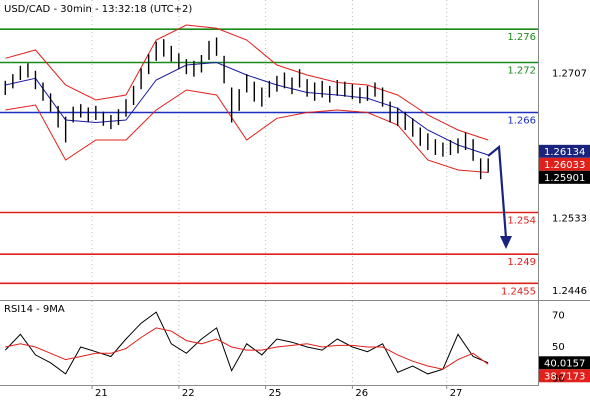 This screenshot has width=590, height=404. What do you see at coordinates (506, 242) in the screenshot?
I see `arrow-head` at bounding box center [506, 242].